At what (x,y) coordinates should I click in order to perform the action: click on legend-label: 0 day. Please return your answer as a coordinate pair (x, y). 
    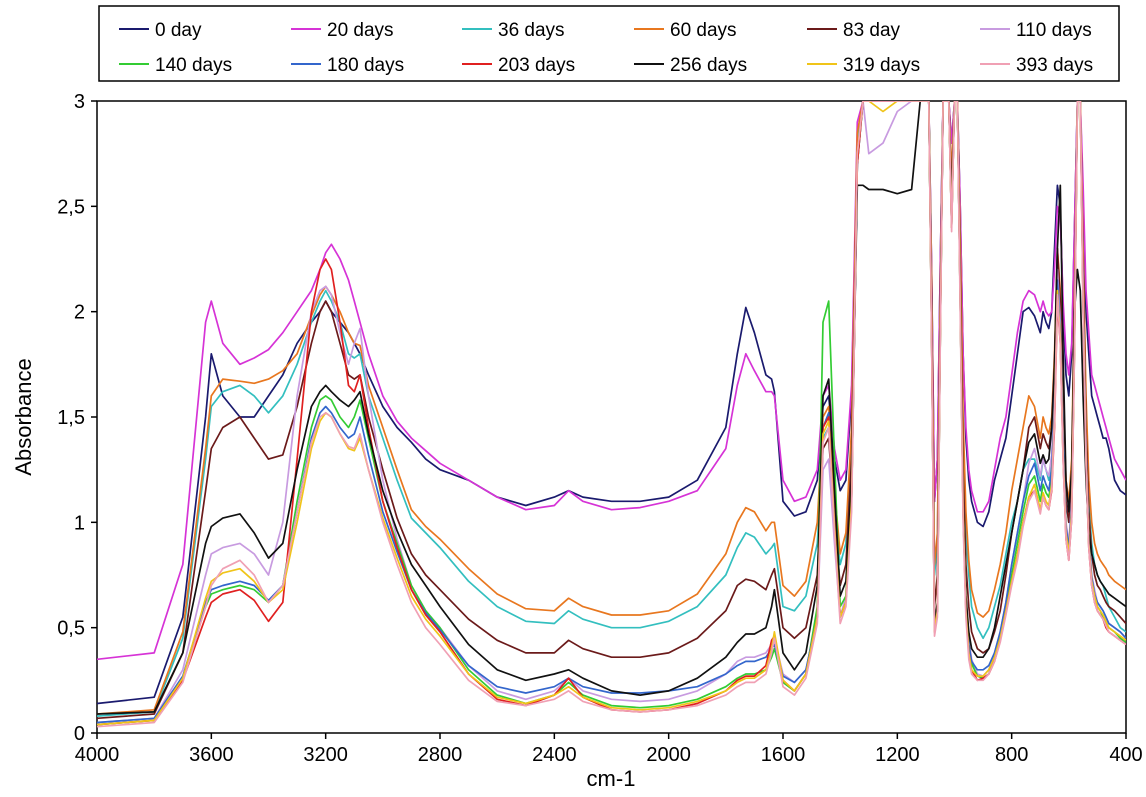
    Looking at the image, I should click on (178, 30).